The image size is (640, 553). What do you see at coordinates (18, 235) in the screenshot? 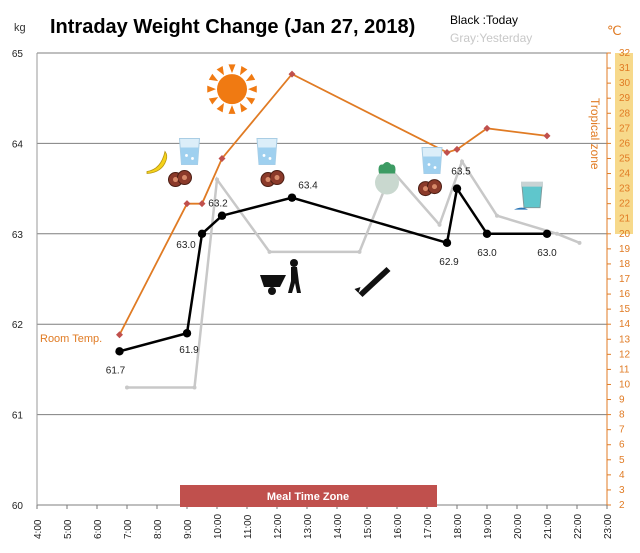
I see `y-left-tick-label: 63` at bounding box center [18, 235].